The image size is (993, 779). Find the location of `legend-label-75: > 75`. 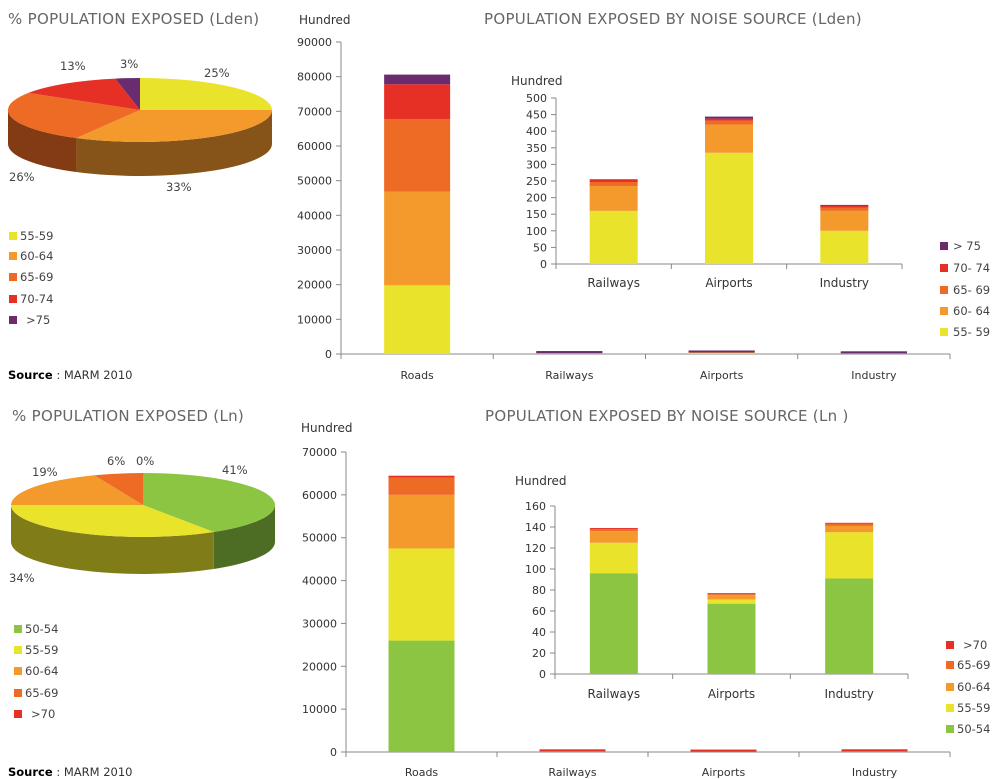

legend-label-75: > 75 is located at coordinates (967, 246).